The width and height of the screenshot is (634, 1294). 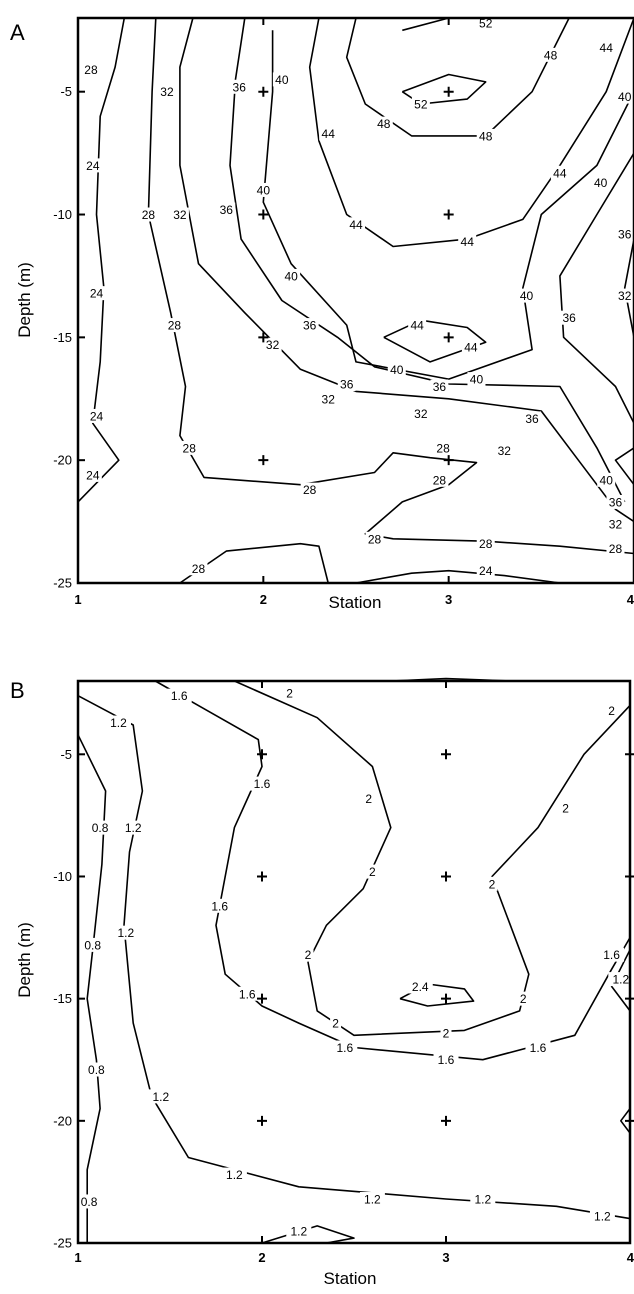 I want to click on x-tick-label: 4, so click(x=630, y=1257).